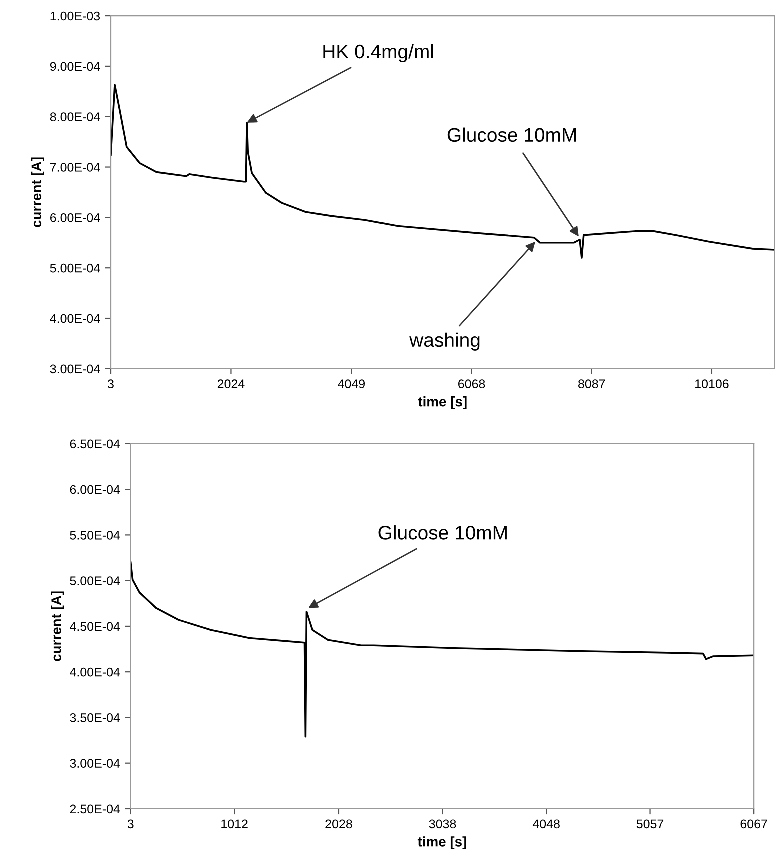 The image size is (779, 862). What do you see at coordinates (75, 117) in the screenshot?
I see `y-tick-label: 8.00E-04` at bounding box center [75, 117].